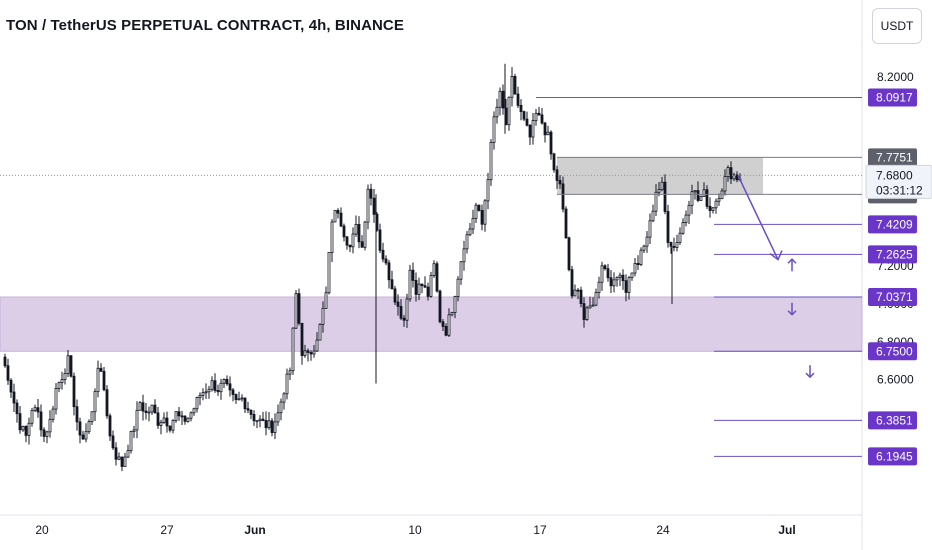  I want to click on countdown-tag: 03:31:12, so click(899, 190).